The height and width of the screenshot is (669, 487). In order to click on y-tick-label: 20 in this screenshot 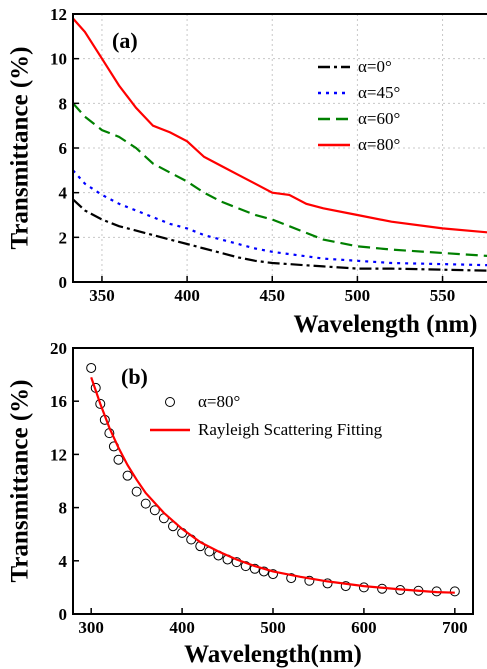, I will do `click(58, 348)`.